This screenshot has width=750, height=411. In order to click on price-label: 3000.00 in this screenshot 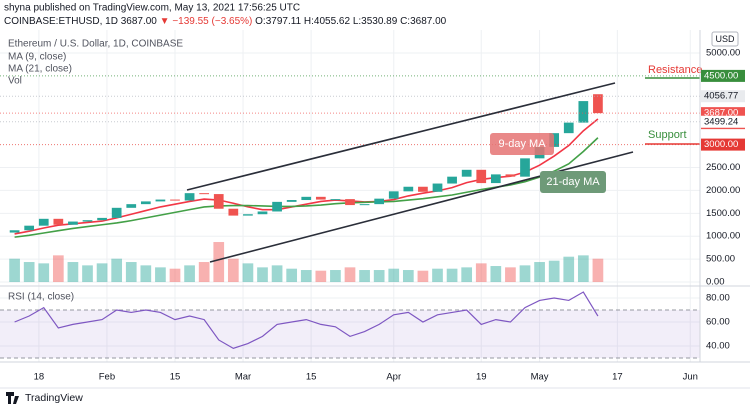, I will do `click(721, 144)`.